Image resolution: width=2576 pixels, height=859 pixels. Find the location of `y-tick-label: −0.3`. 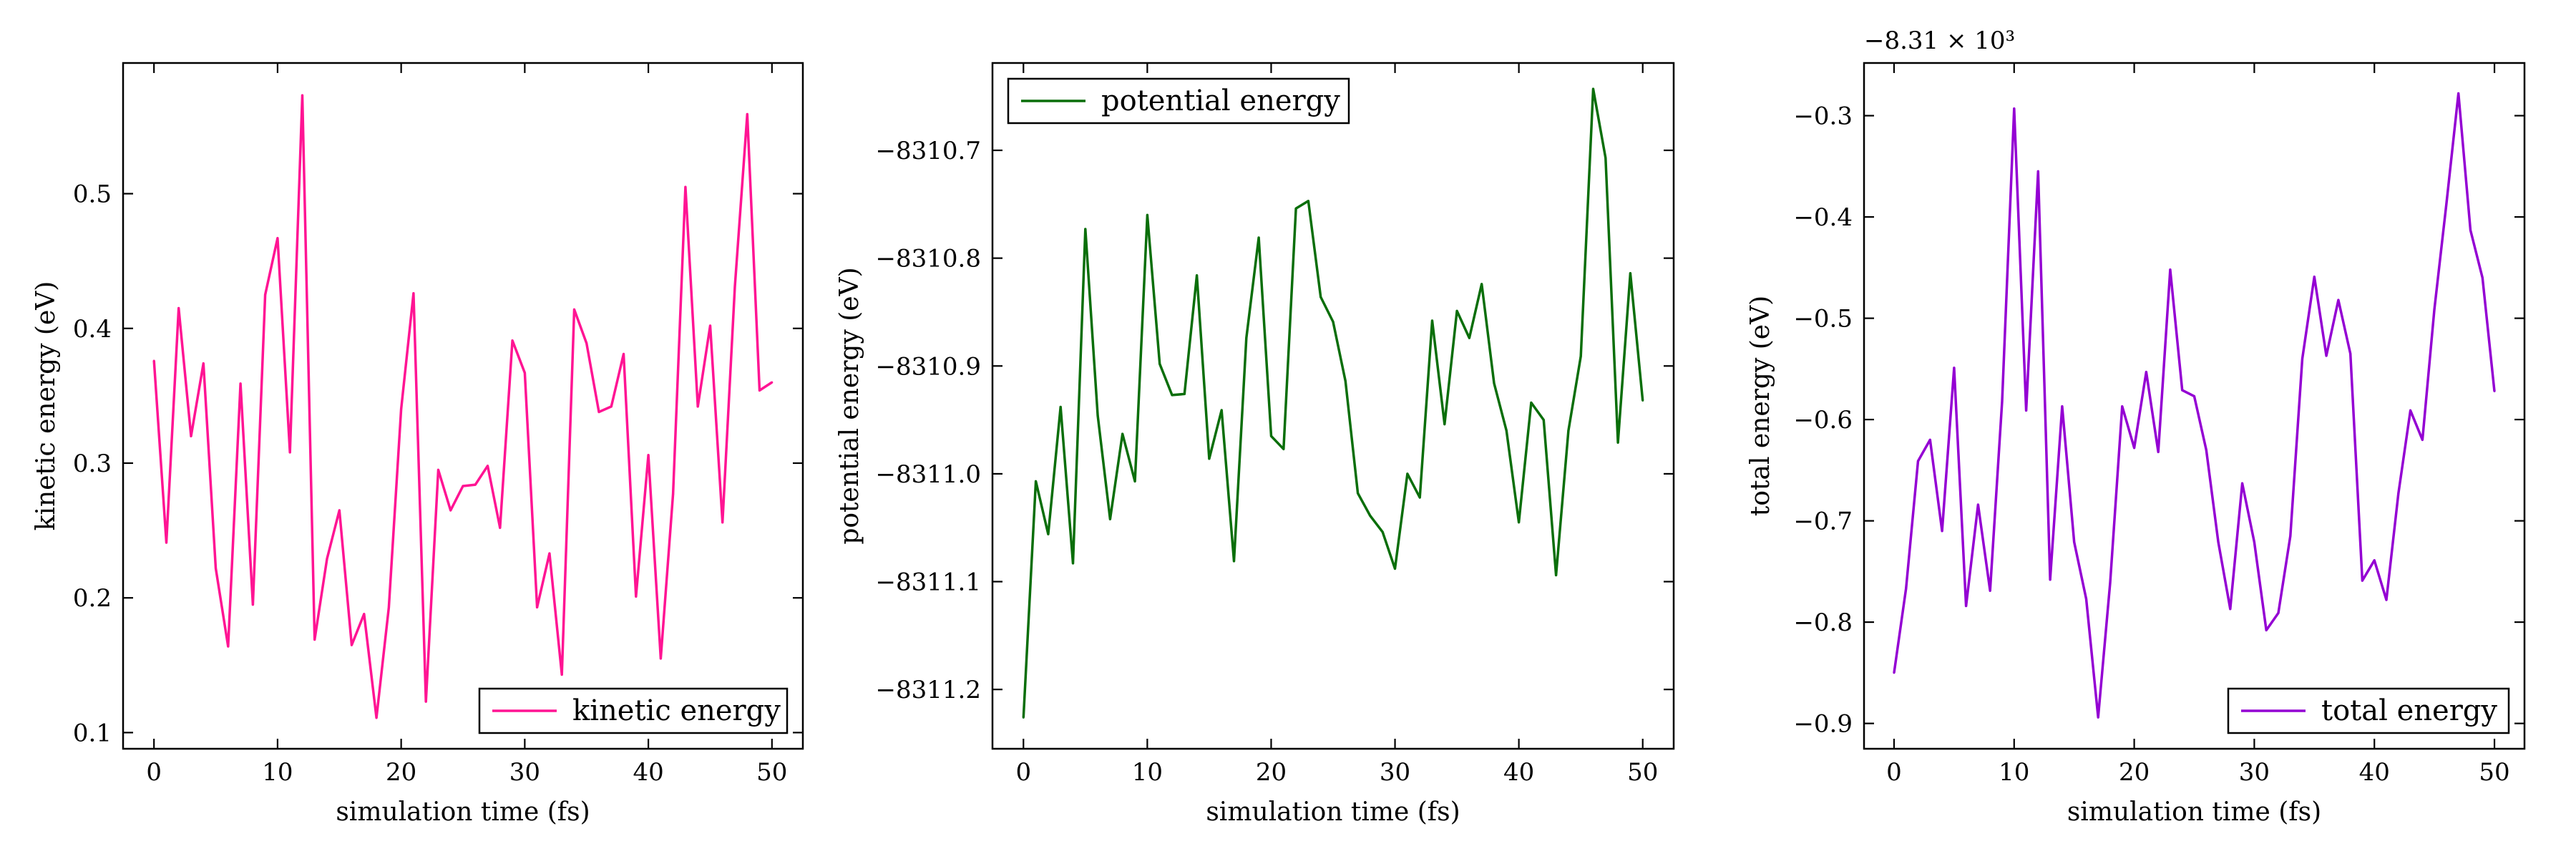

y-tick-label: −0.3 is located at coordinates (1823, 116).